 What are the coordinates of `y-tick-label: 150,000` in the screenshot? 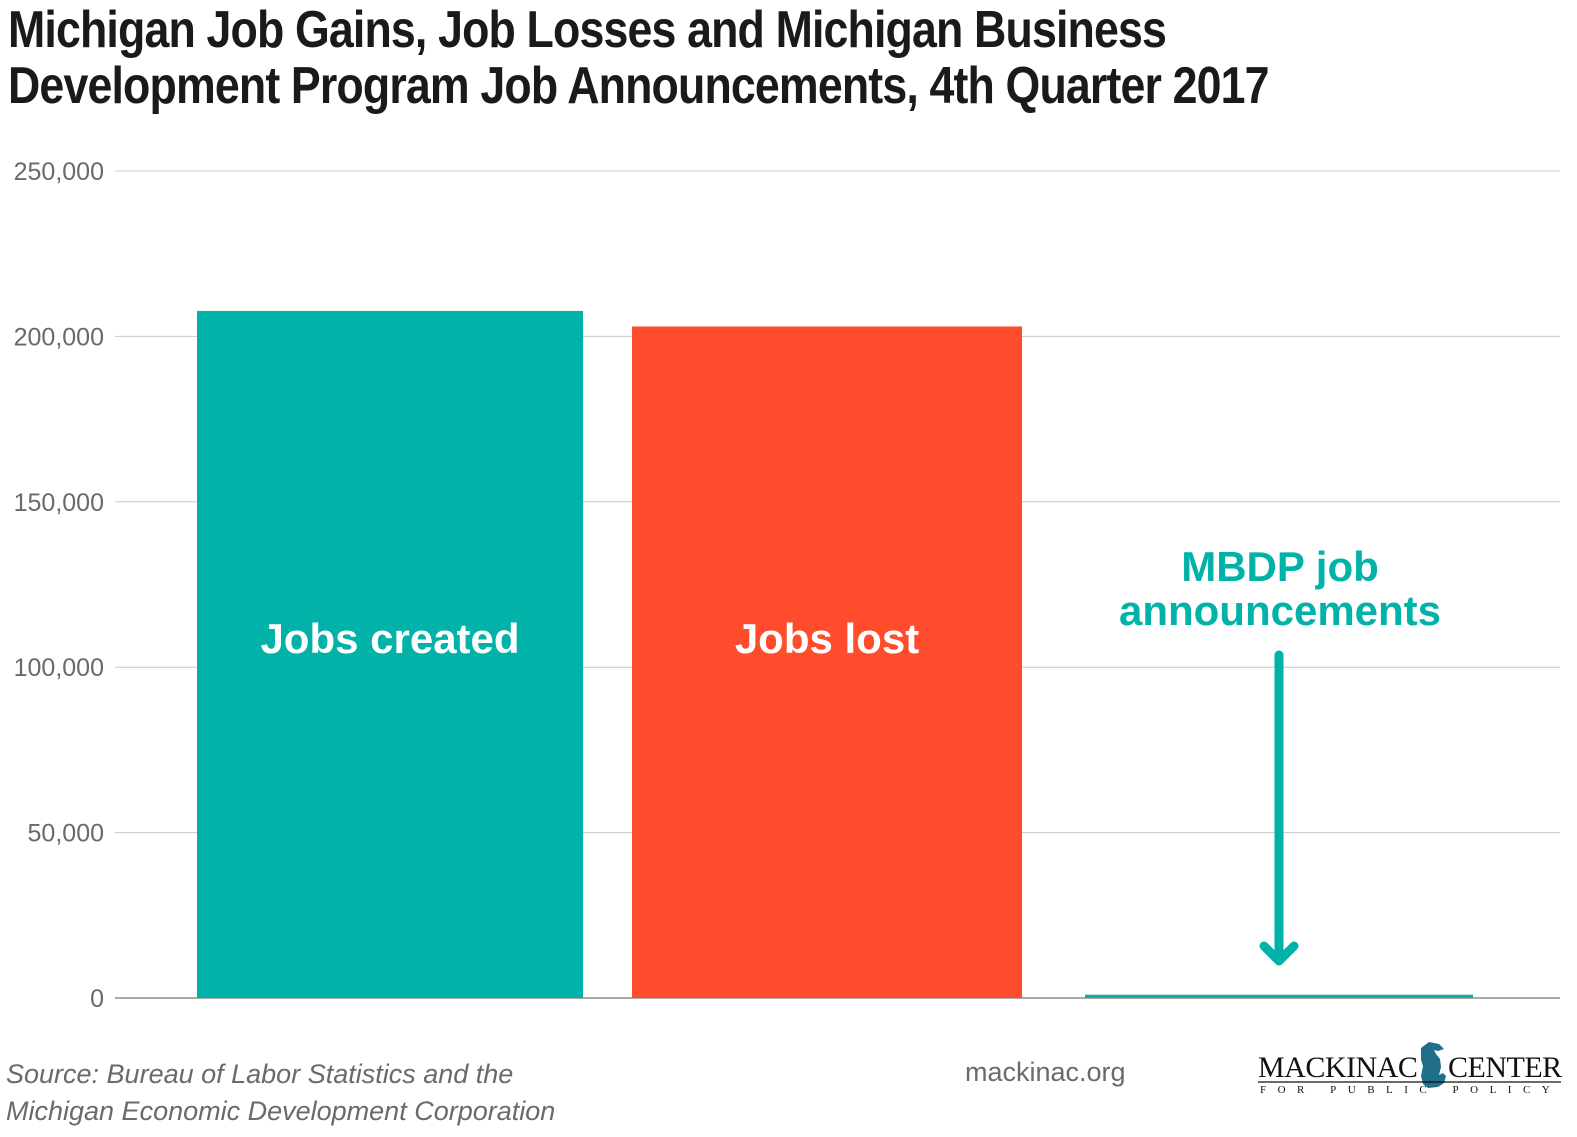 It's located at (59, 503).